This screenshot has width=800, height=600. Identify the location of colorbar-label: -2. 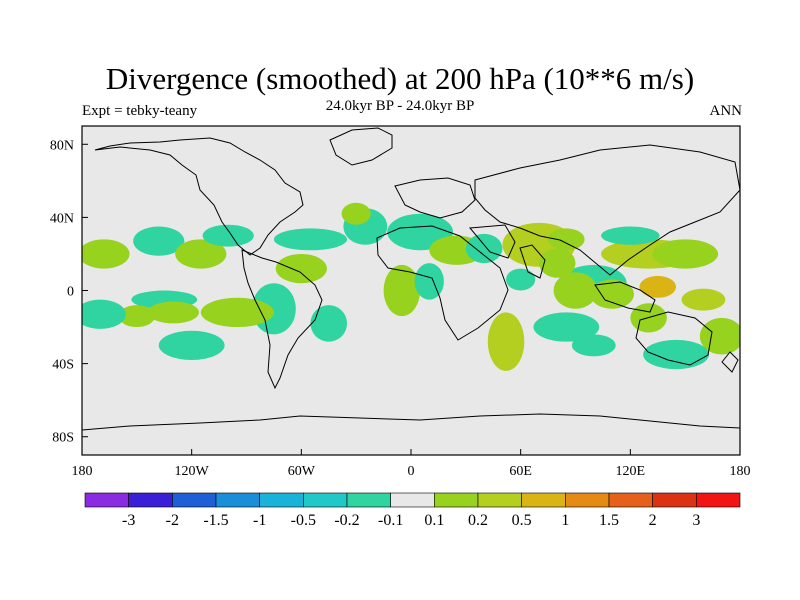
(172, 520).